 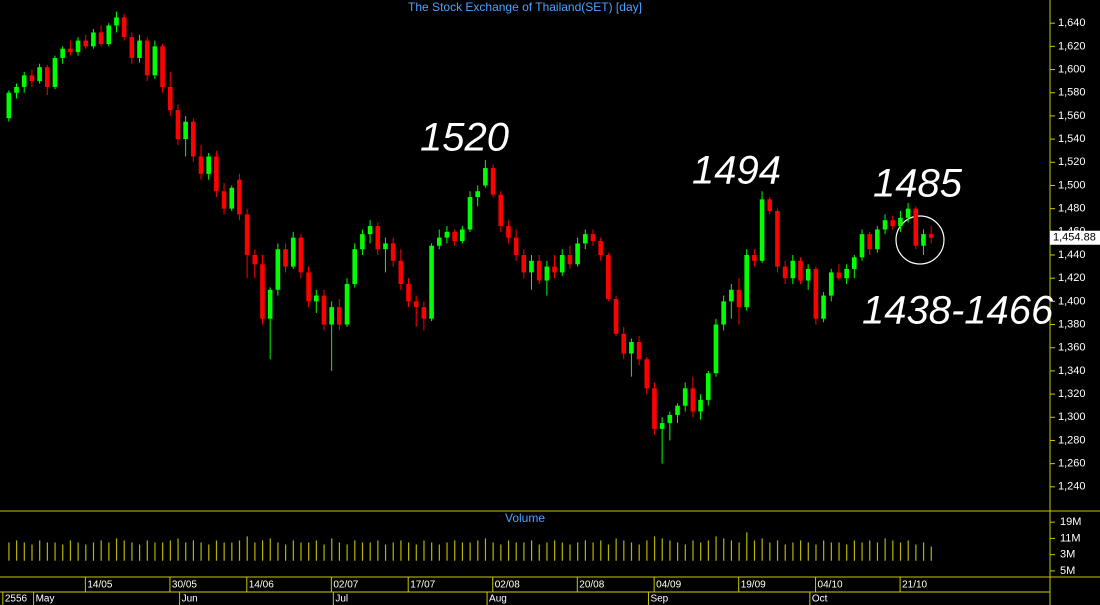 I want to click on month-label: 2556, so click(x=16, y=599).